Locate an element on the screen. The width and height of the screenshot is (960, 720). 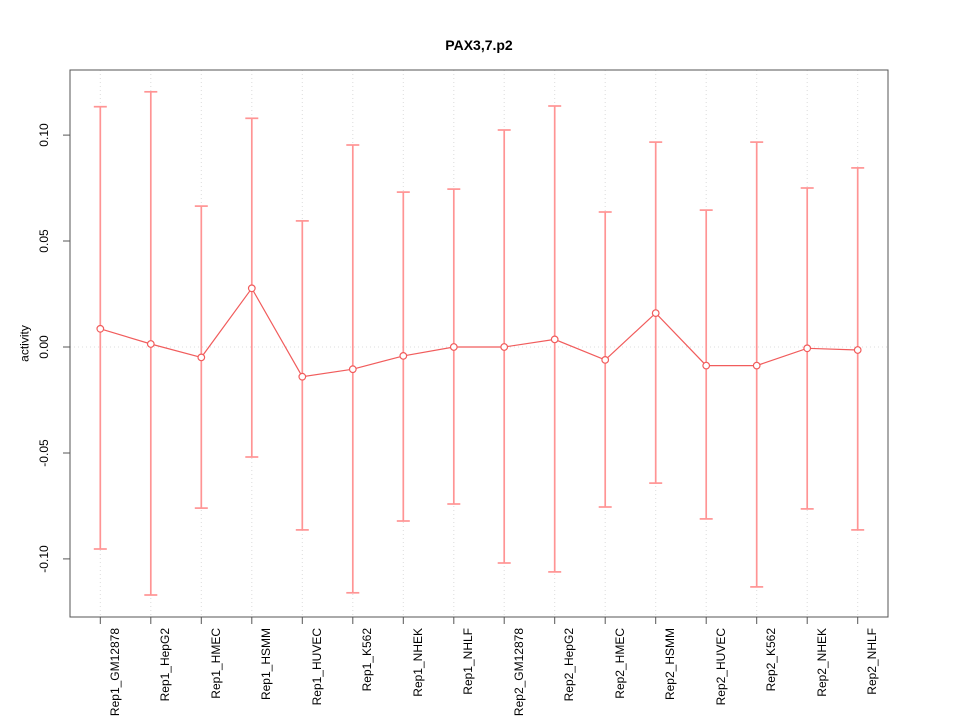
x-category-label: Rep1_NHLF is located at coordinates (468, 661).